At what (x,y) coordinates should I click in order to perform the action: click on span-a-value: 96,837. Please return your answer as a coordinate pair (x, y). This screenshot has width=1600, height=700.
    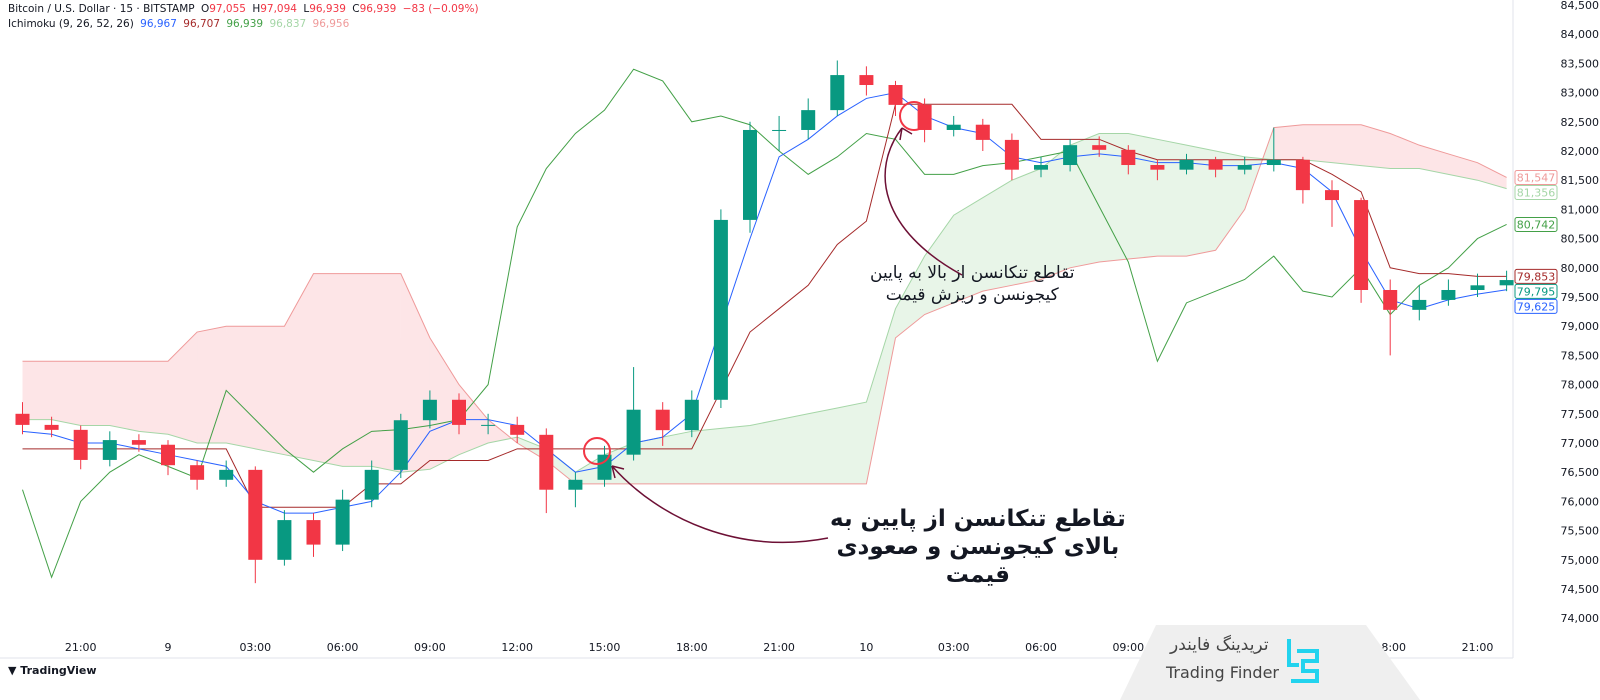
    Looking at the image, I should click on (288, 24).